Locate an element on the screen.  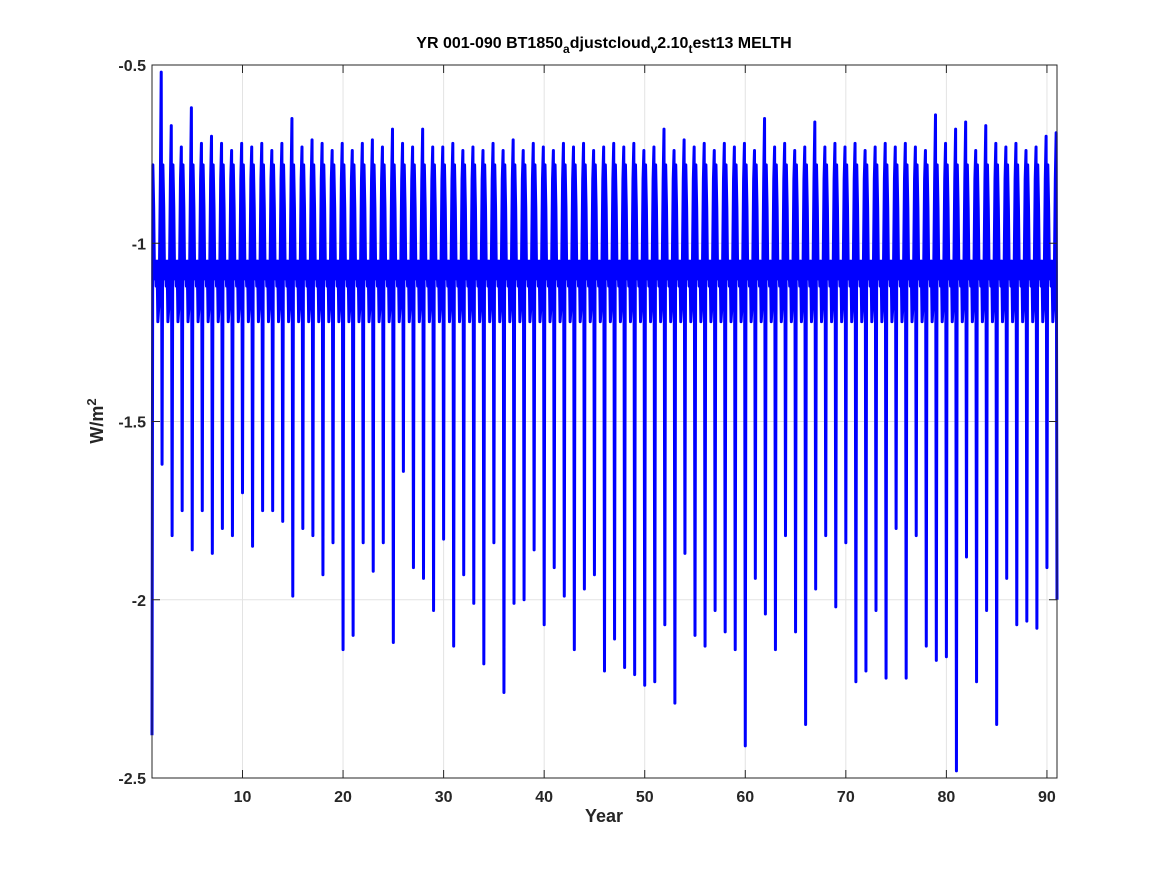
y-axis-label-base: W/m is located at coordinates (97, 425).